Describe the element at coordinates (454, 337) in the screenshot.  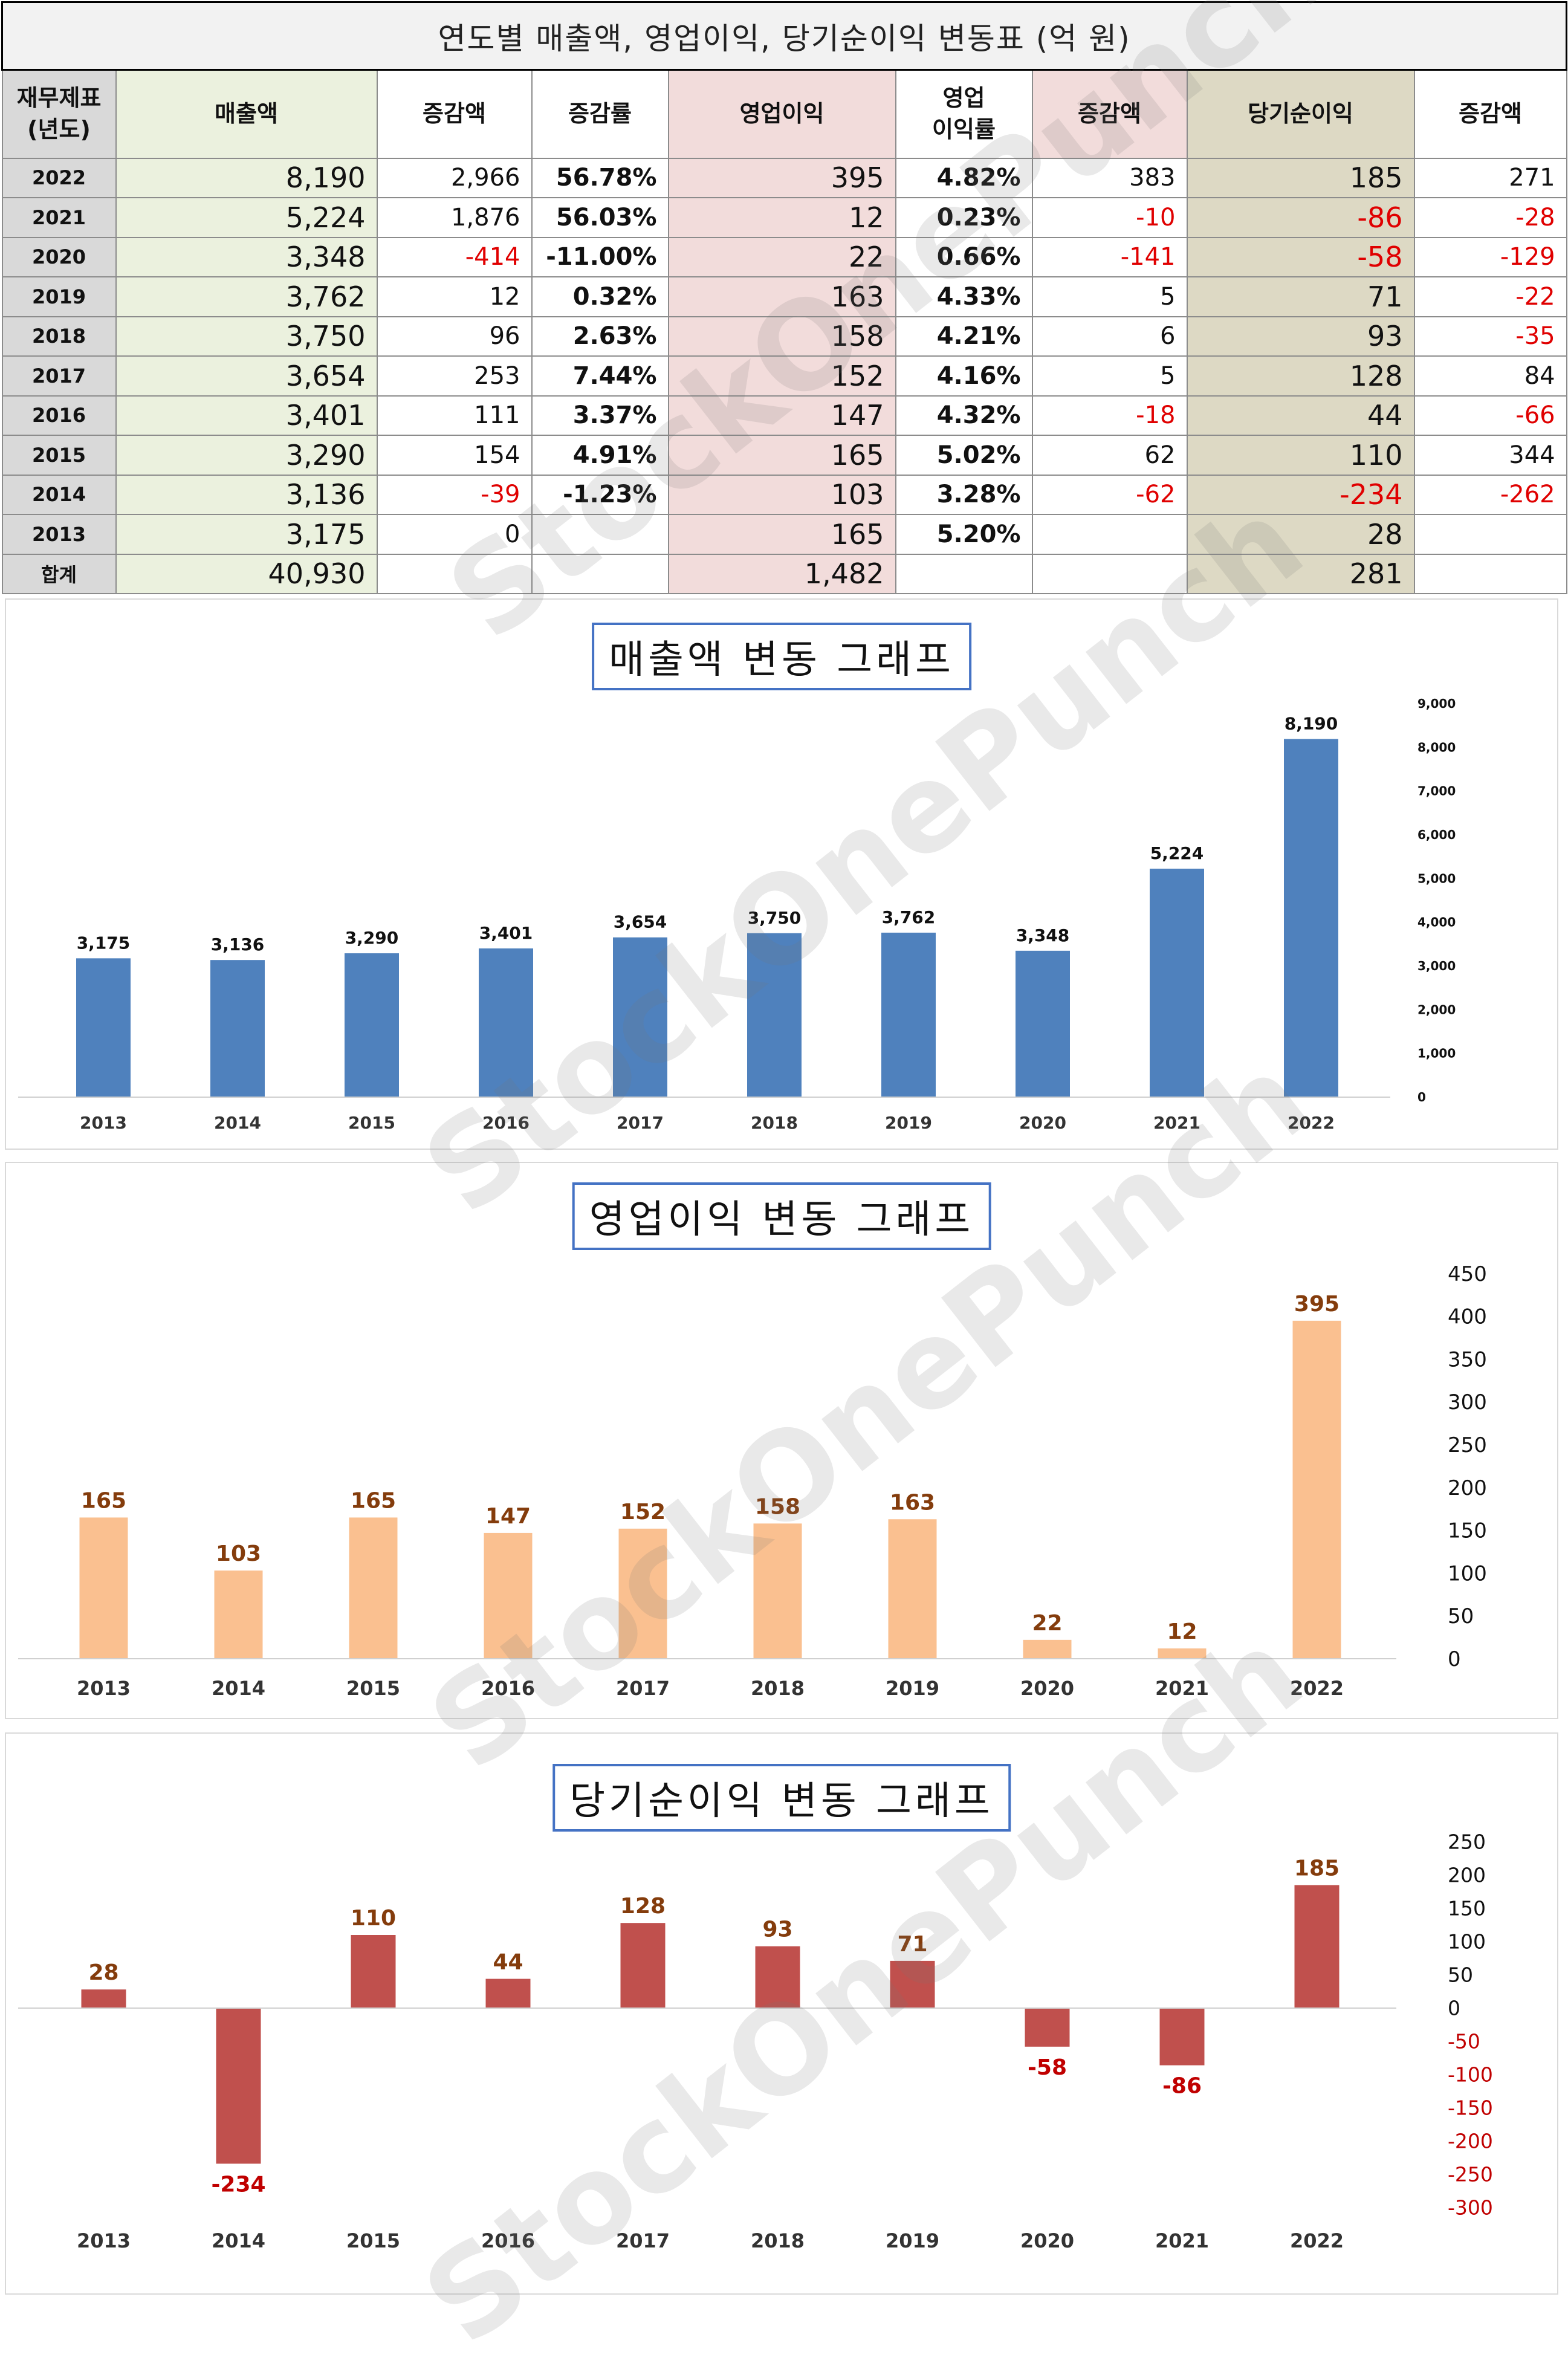
I see `cell-sales-change: 96` at that location.